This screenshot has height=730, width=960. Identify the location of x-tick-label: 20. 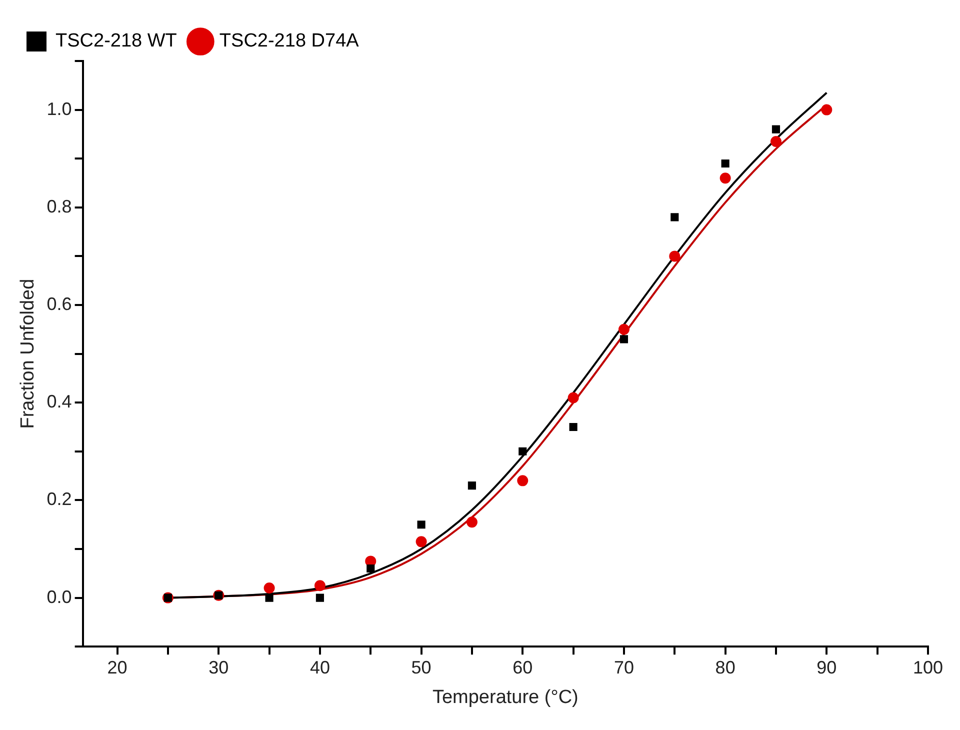
(117, 667).